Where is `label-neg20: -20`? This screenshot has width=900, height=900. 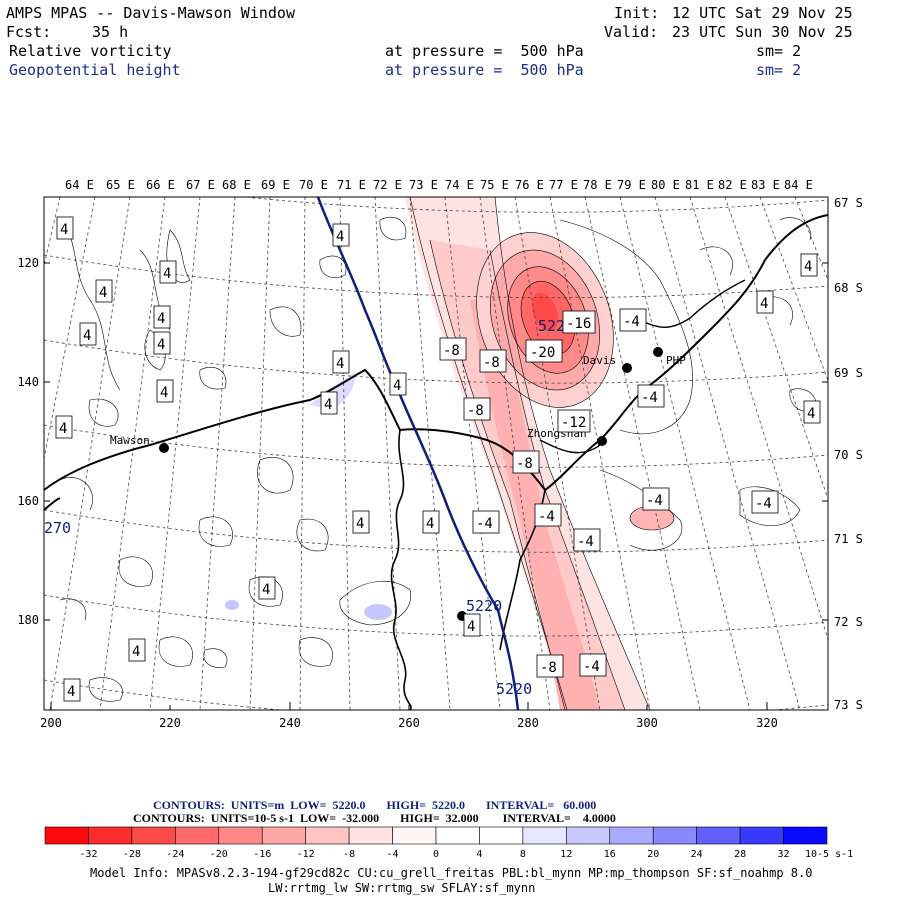 label-neg20: -20 is located at coordinates (544, 351).